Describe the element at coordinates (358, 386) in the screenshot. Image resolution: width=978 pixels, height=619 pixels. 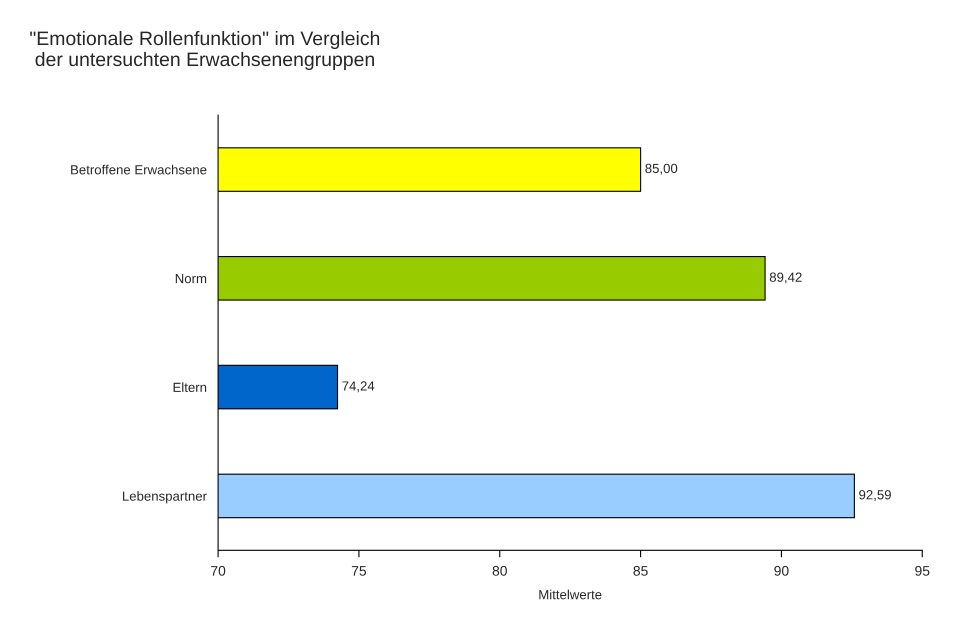
I see `data-label: 74,24` at that location.